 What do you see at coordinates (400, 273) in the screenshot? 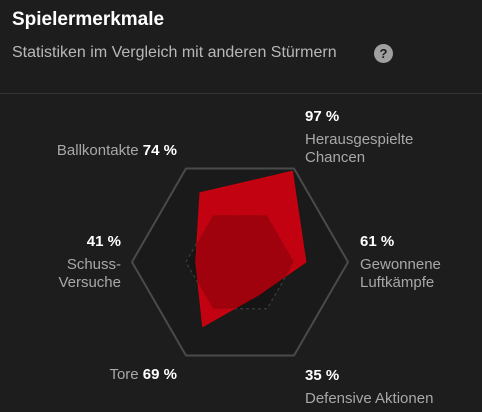
I see `category-label: Gewonnene Luftkämpfe` at bounding box center [400, 273].